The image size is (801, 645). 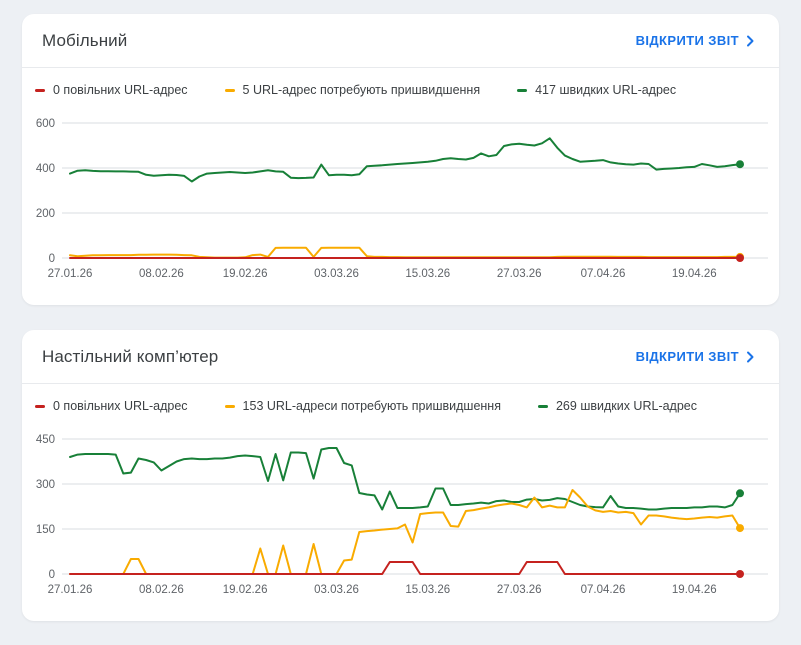 I want to click on y-tick-label: 300, so click(x=45, y=485).